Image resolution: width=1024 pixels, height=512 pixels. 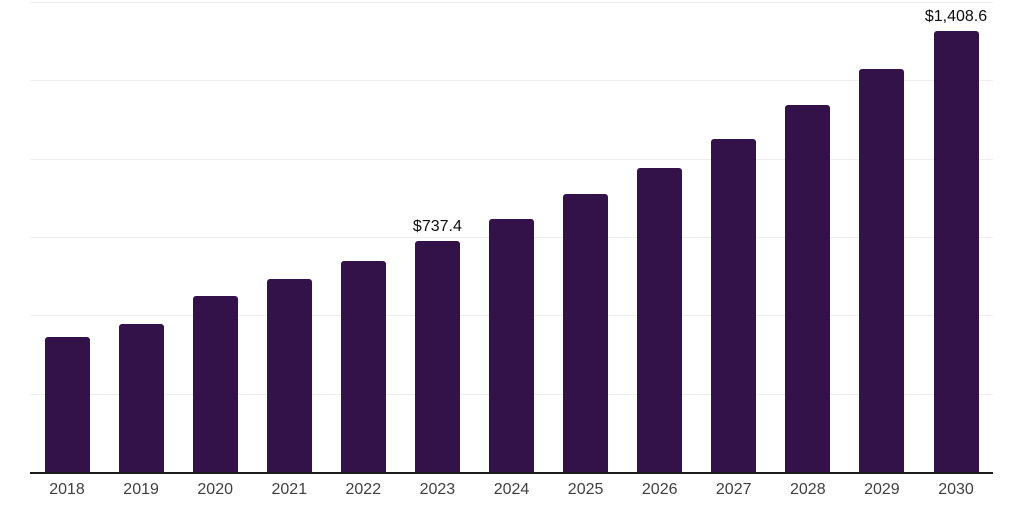 I want to click on x-axis-line, so click(x=511, y=473).